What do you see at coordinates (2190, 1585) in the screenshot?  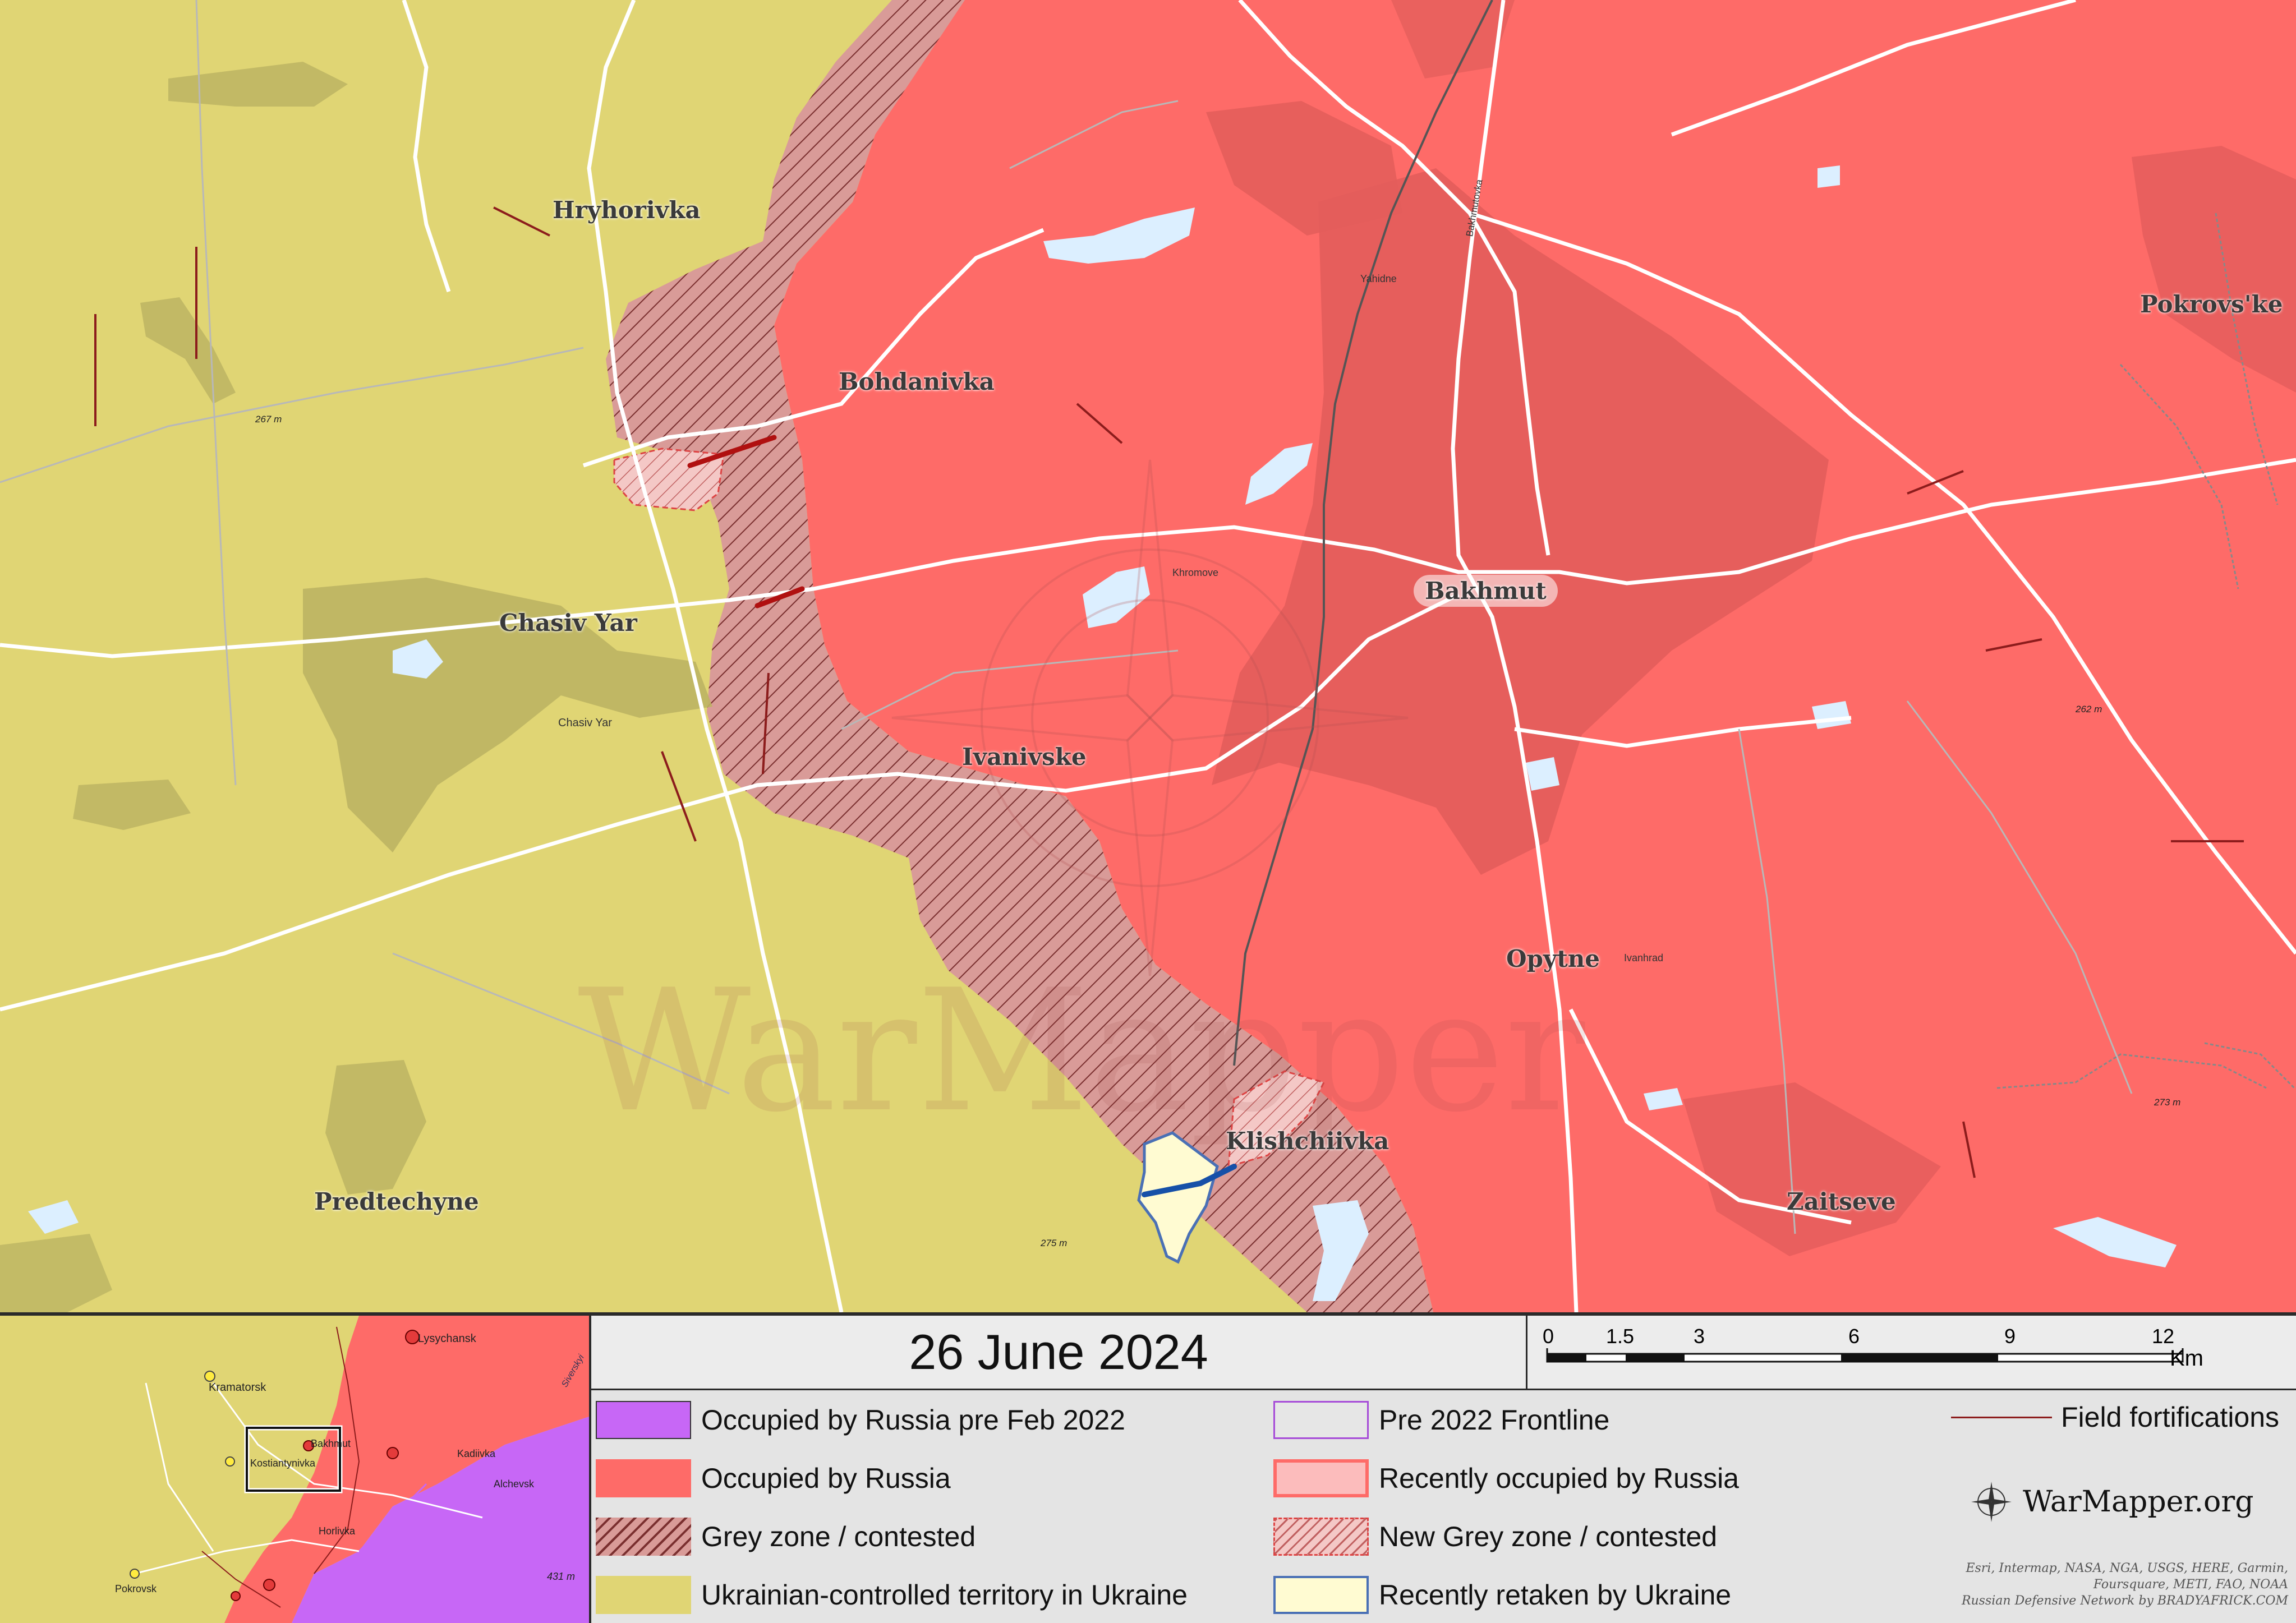 I see `credit-line: Foursquare, METI, FAO, NOAA` at bounding box center [2190, 1585].